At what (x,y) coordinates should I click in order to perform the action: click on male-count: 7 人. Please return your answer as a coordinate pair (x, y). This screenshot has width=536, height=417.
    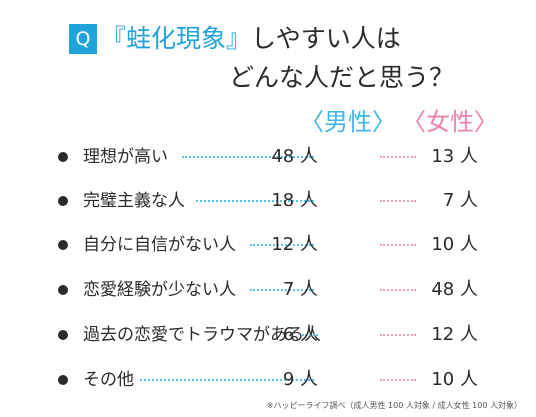
    Looking at the image, I should click on (300, 289).